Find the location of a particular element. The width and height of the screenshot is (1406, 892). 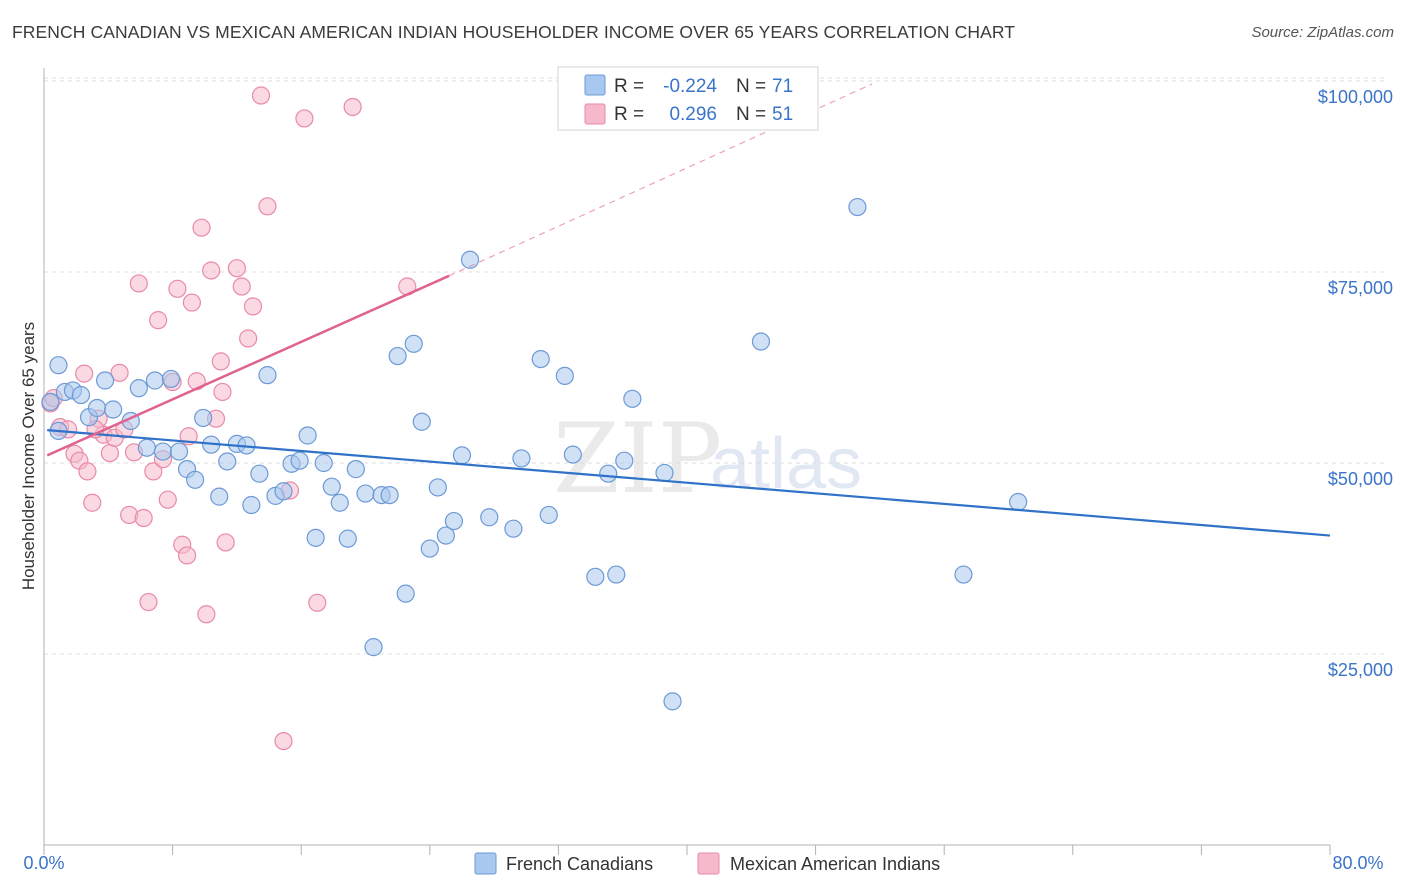

legend-n-value-pink: 51 is located at coordinates (782, 114).